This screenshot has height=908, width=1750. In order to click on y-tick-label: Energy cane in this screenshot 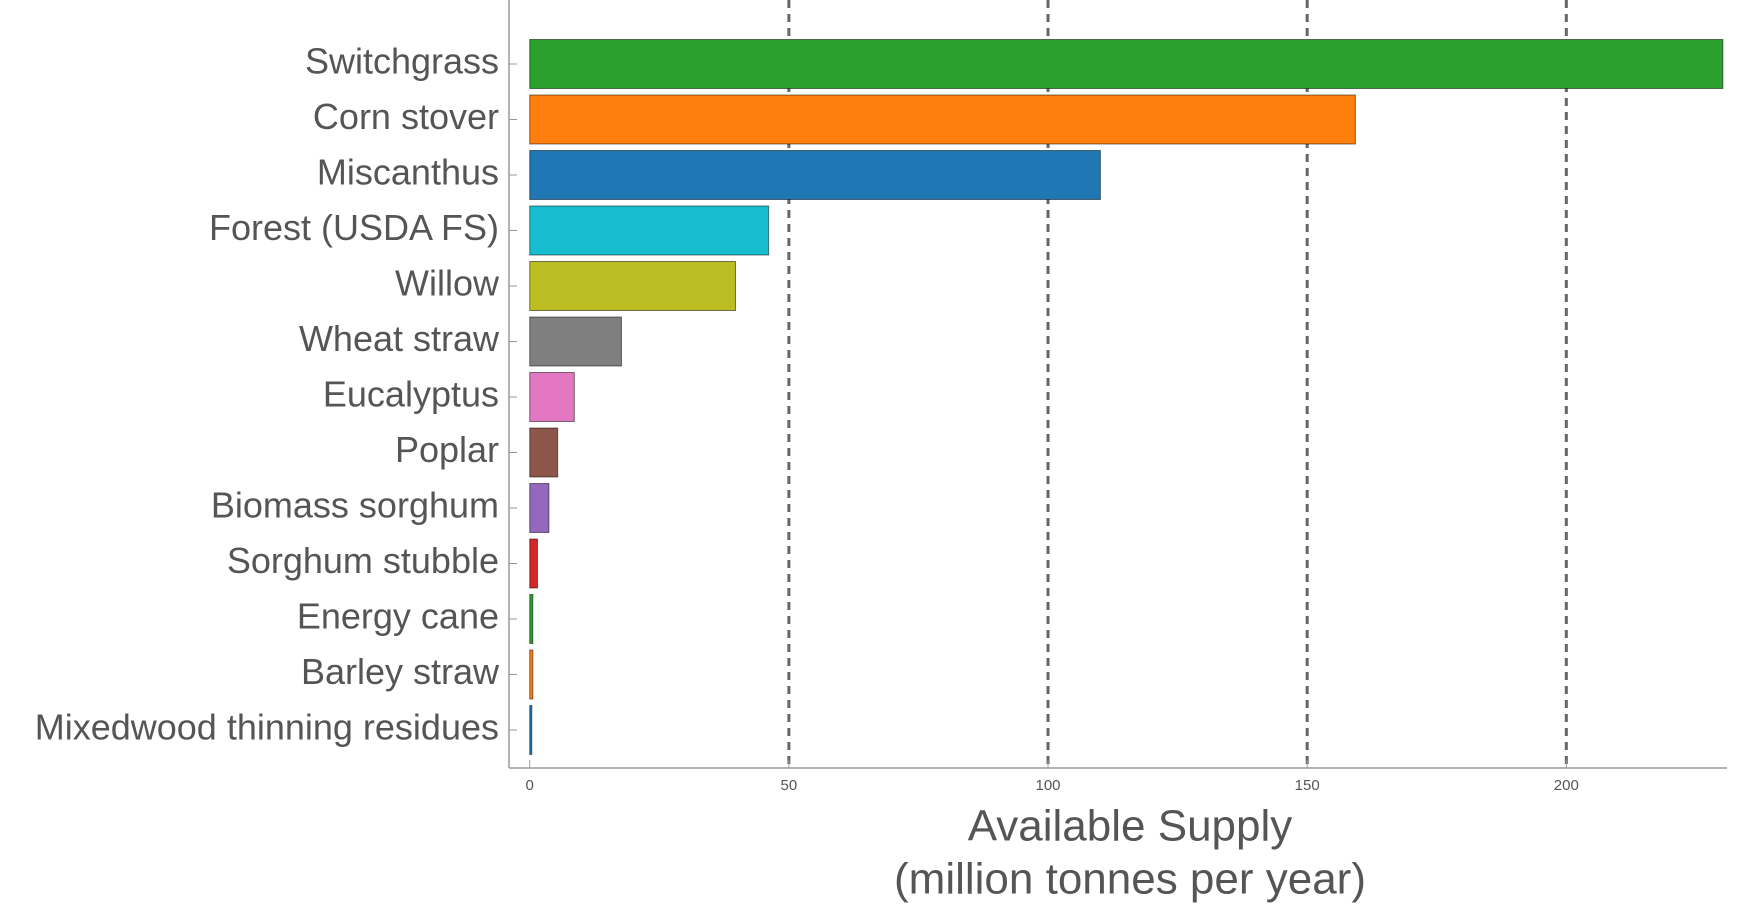, I will do `click(398, 616)`.